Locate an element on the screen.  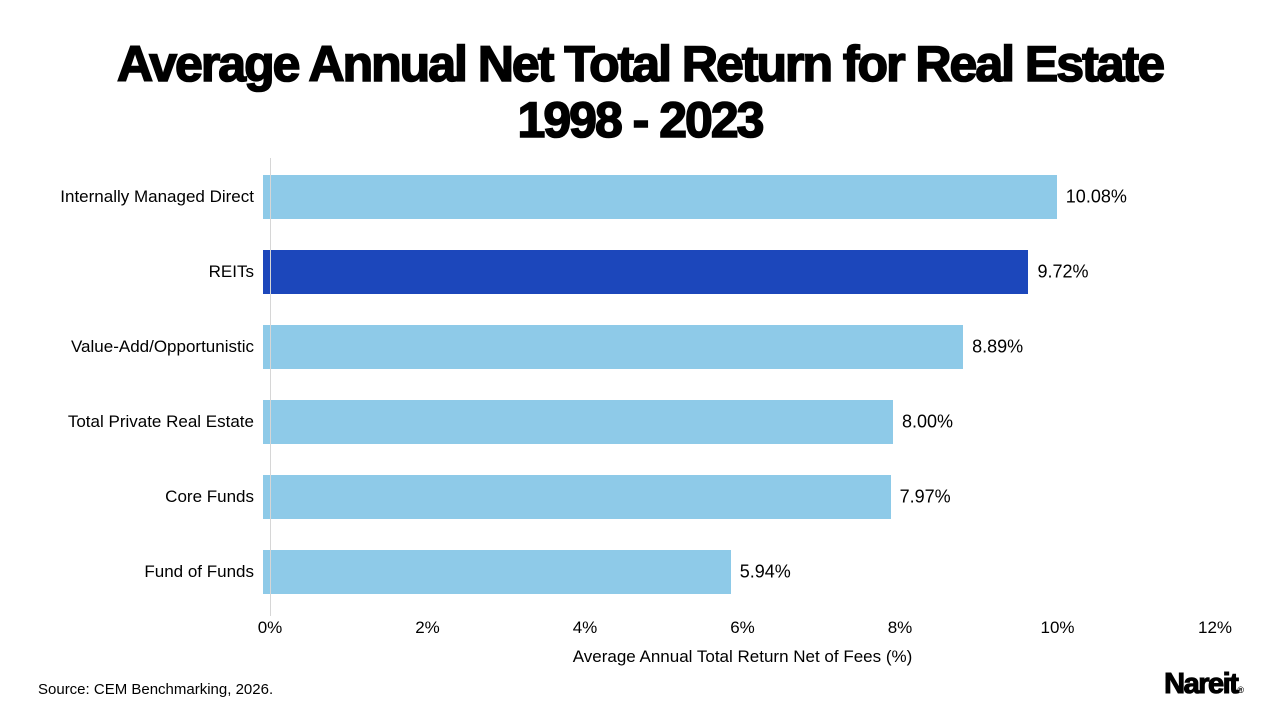
category-label: Internally Managed Direct is located at coordinates (157, 196).